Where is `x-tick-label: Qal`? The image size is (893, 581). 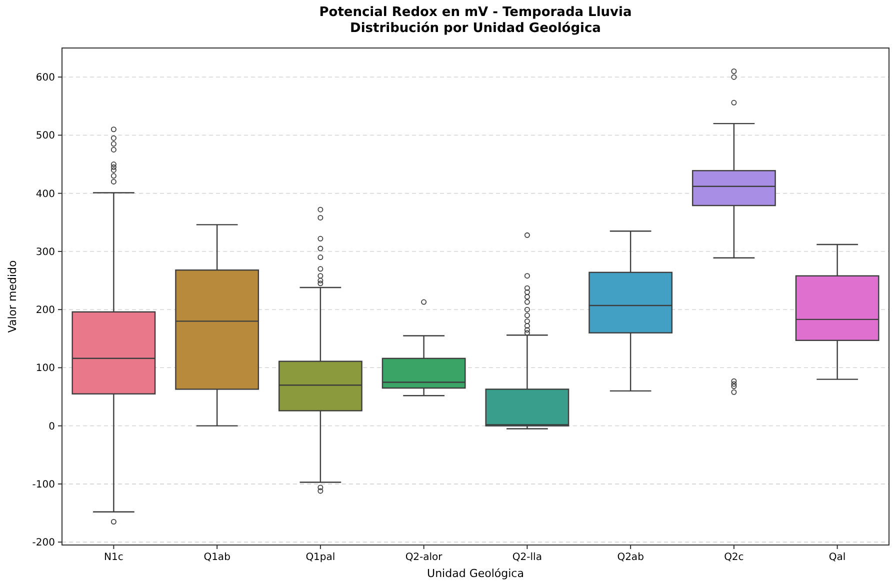 x-tick-label: Qal is located at coordinates (837, 557).